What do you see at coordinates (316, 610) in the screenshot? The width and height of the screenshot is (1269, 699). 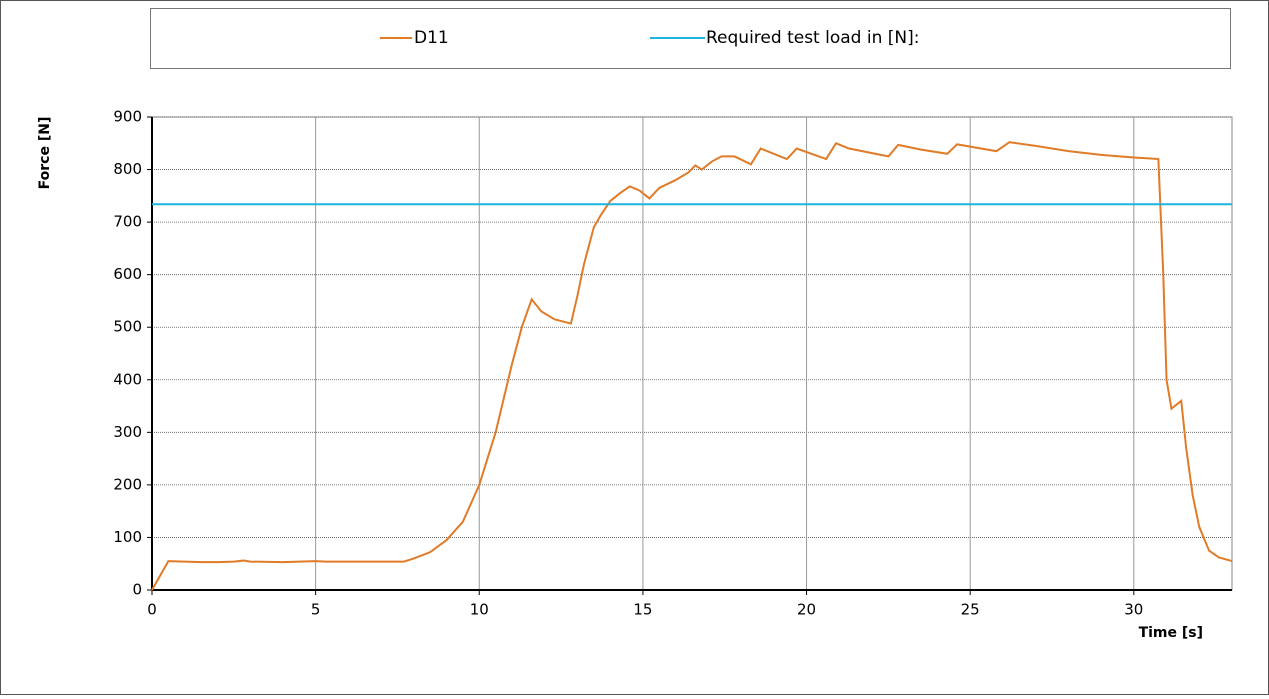 I see `x-tick-label: 5` at bounding box center [316, 610].